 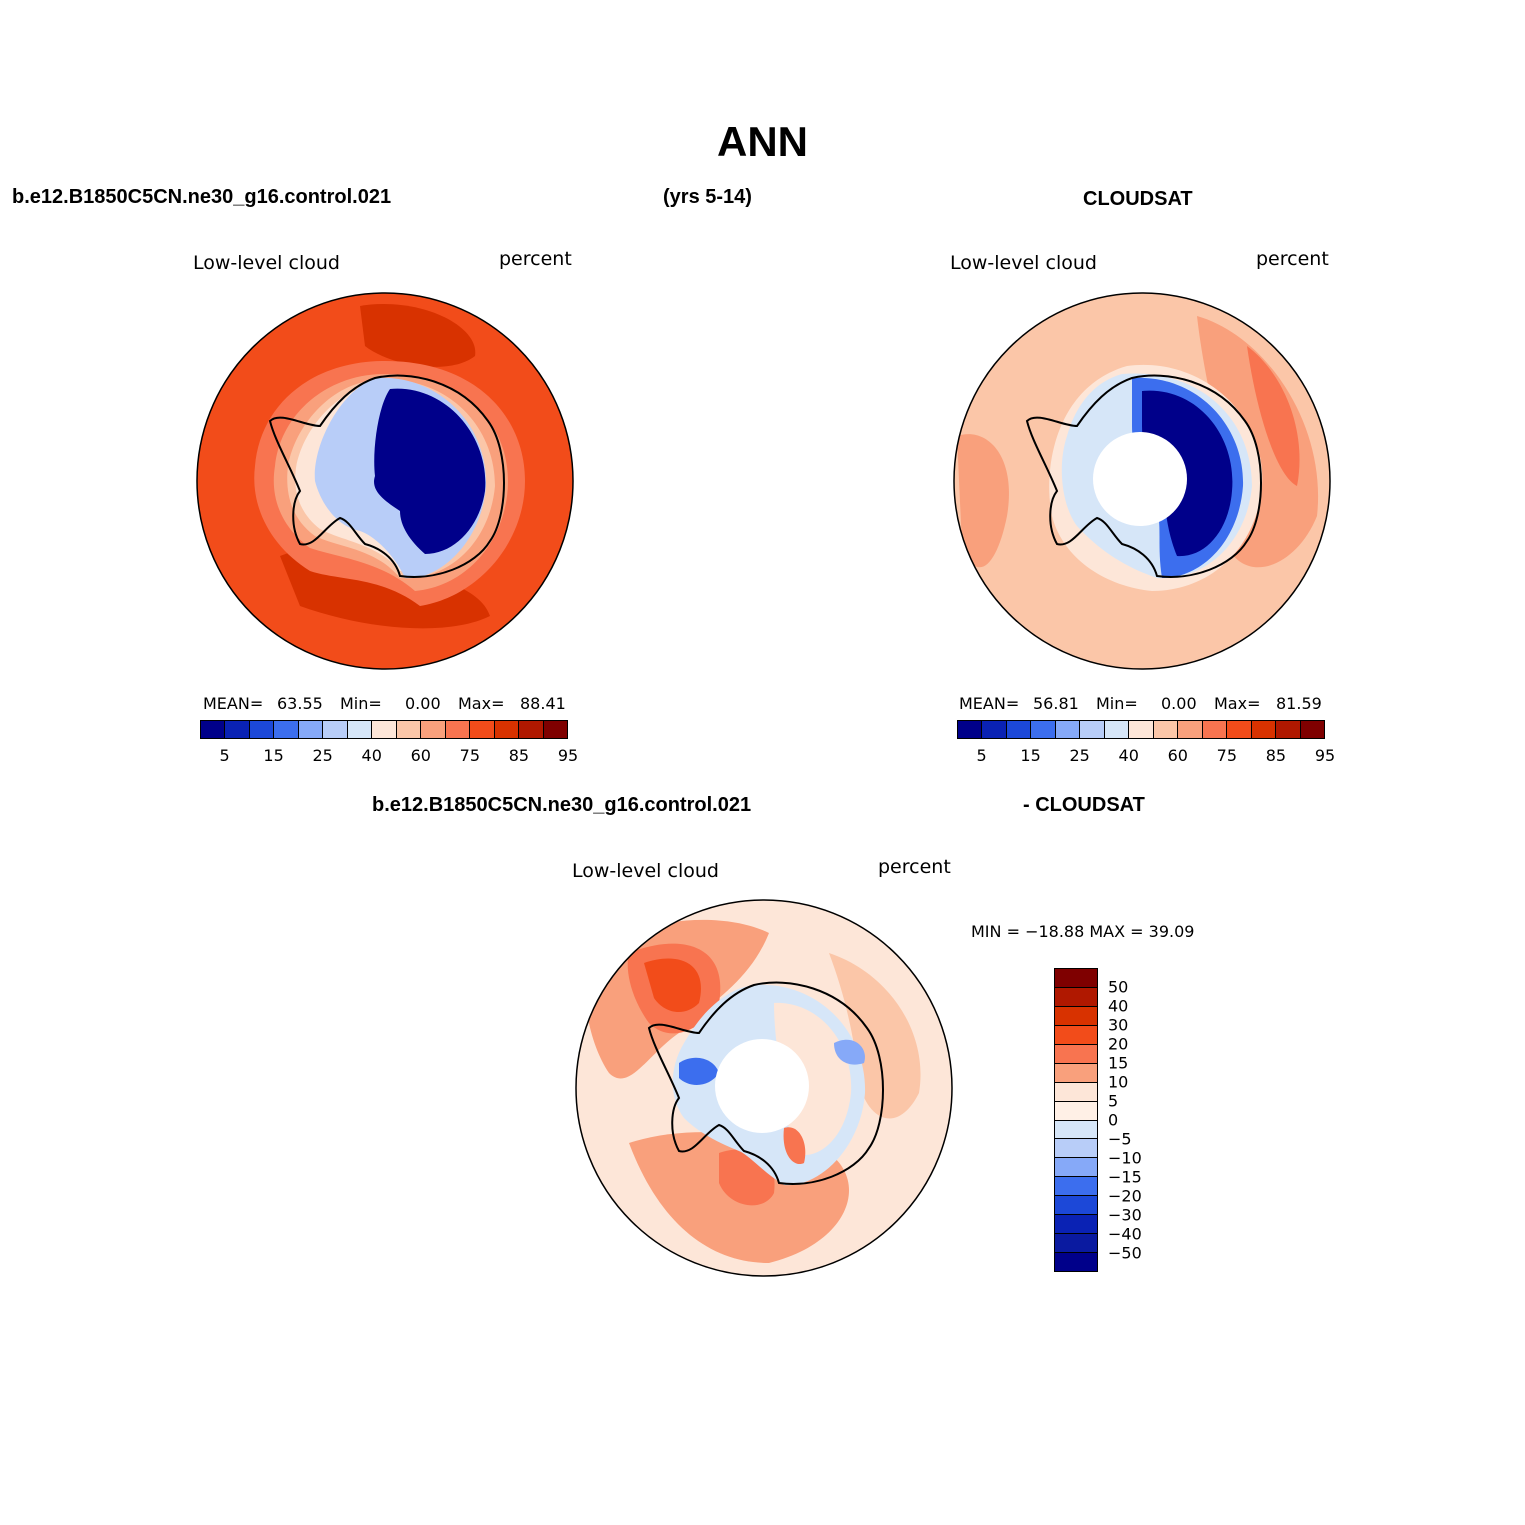 What do you see at coordinates (1273, 416) in the screenshot?
I see `map-cloudsat-orange-east` at bounding box center [1273, 416].